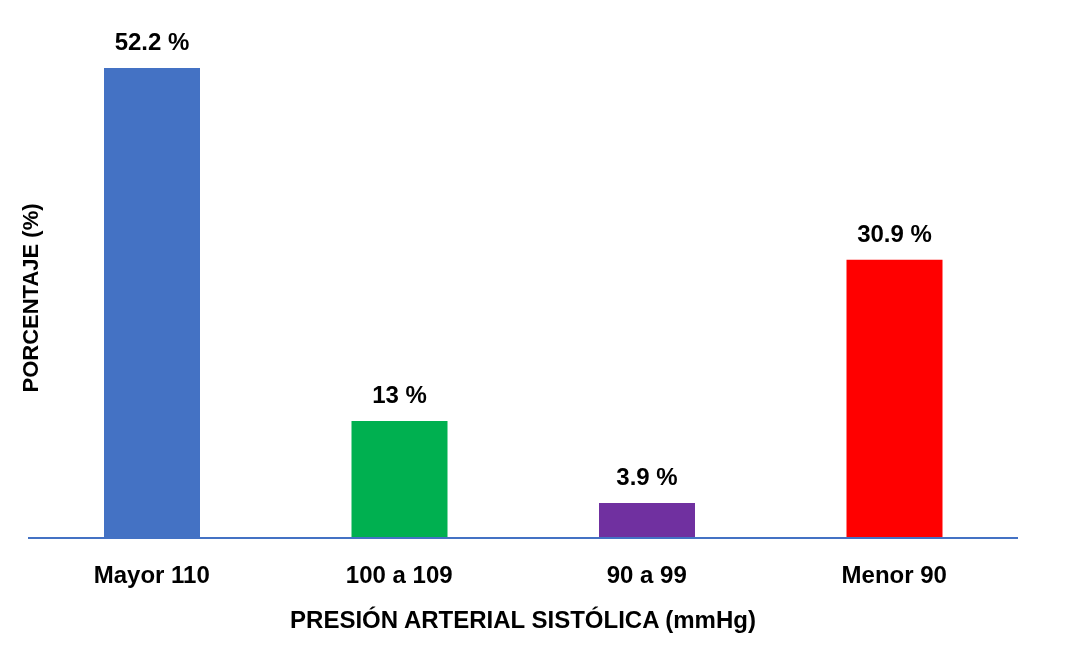  Describe the element at coordinates (399, 575) in the screenshot. I see `x-tick-label: 100 a 109` at that location.